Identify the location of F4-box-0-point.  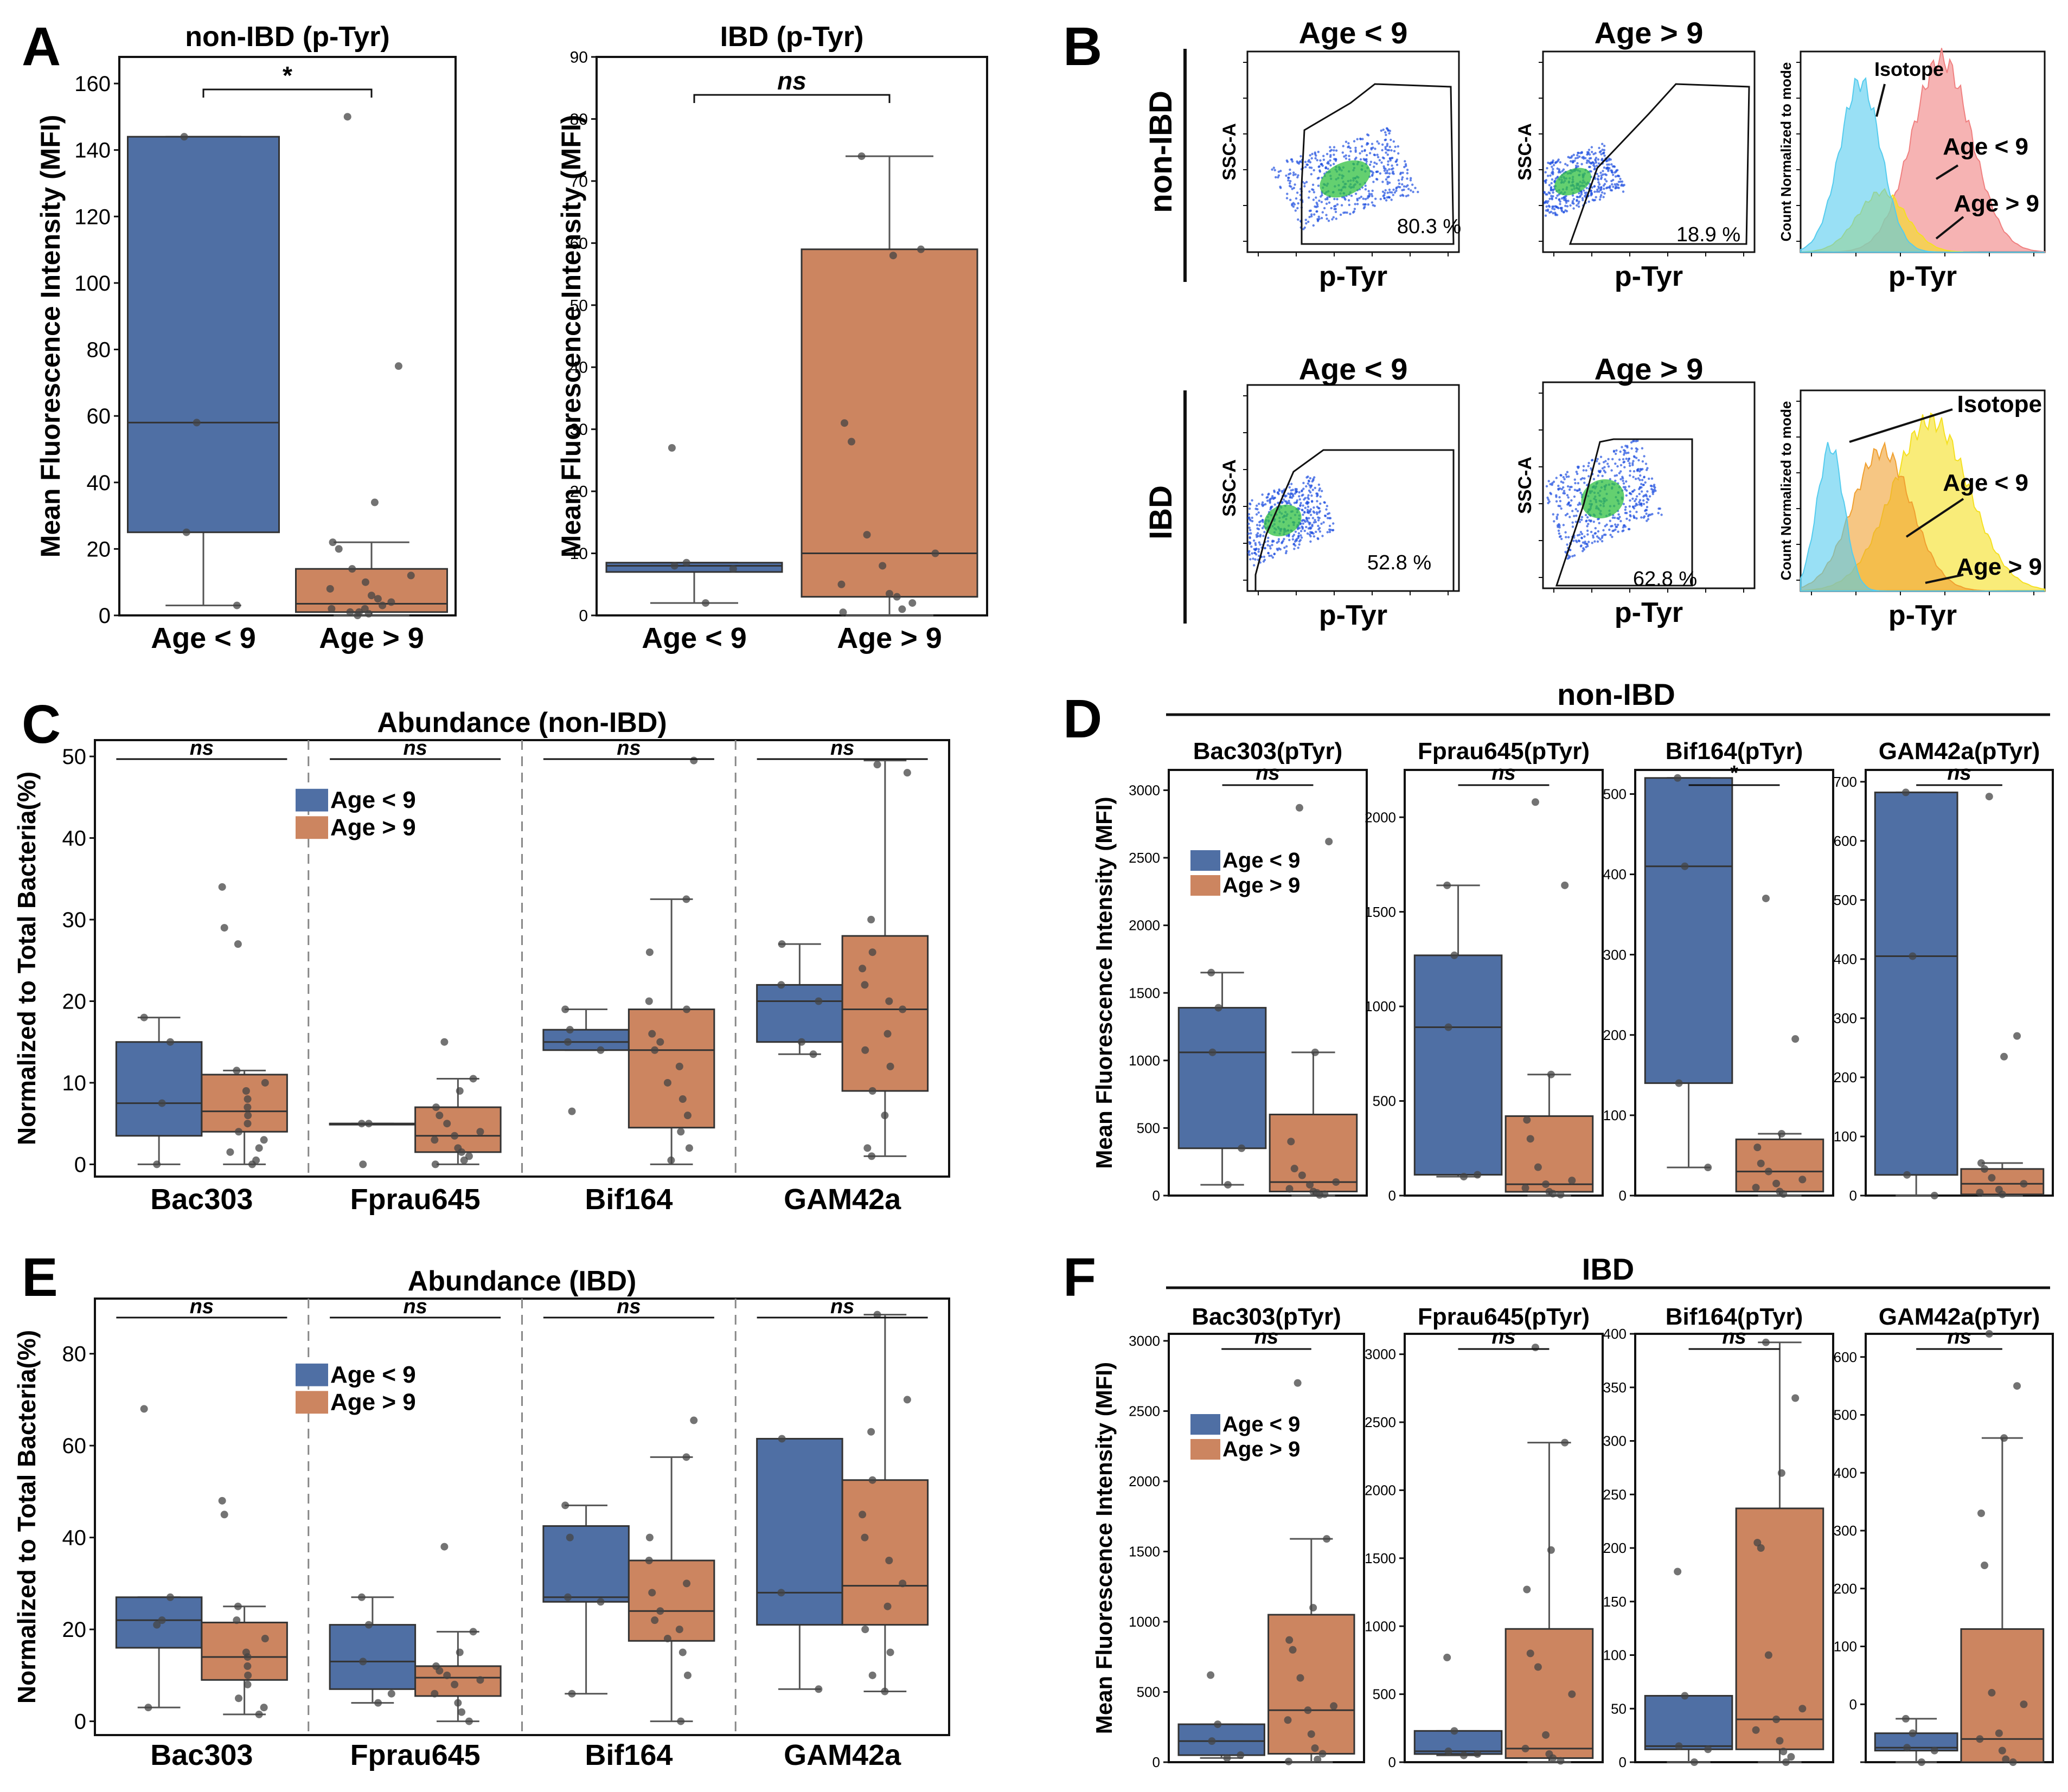
(1907, 1748).